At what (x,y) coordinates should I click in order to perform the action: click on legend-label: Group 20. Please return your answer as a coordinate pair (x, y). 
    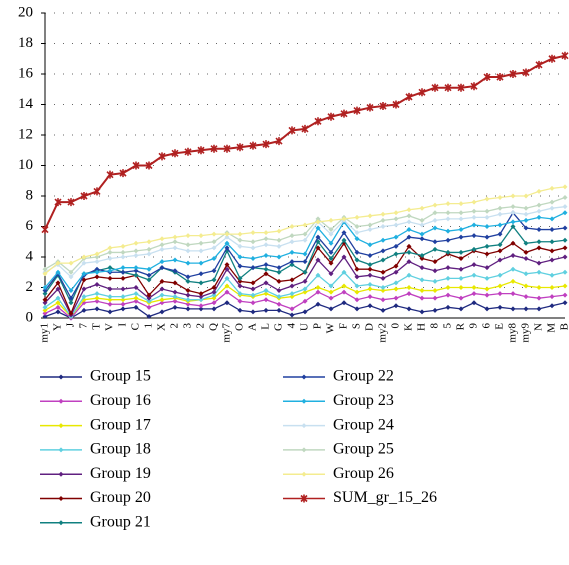
    Looking at the image, I should click on (120, 497).